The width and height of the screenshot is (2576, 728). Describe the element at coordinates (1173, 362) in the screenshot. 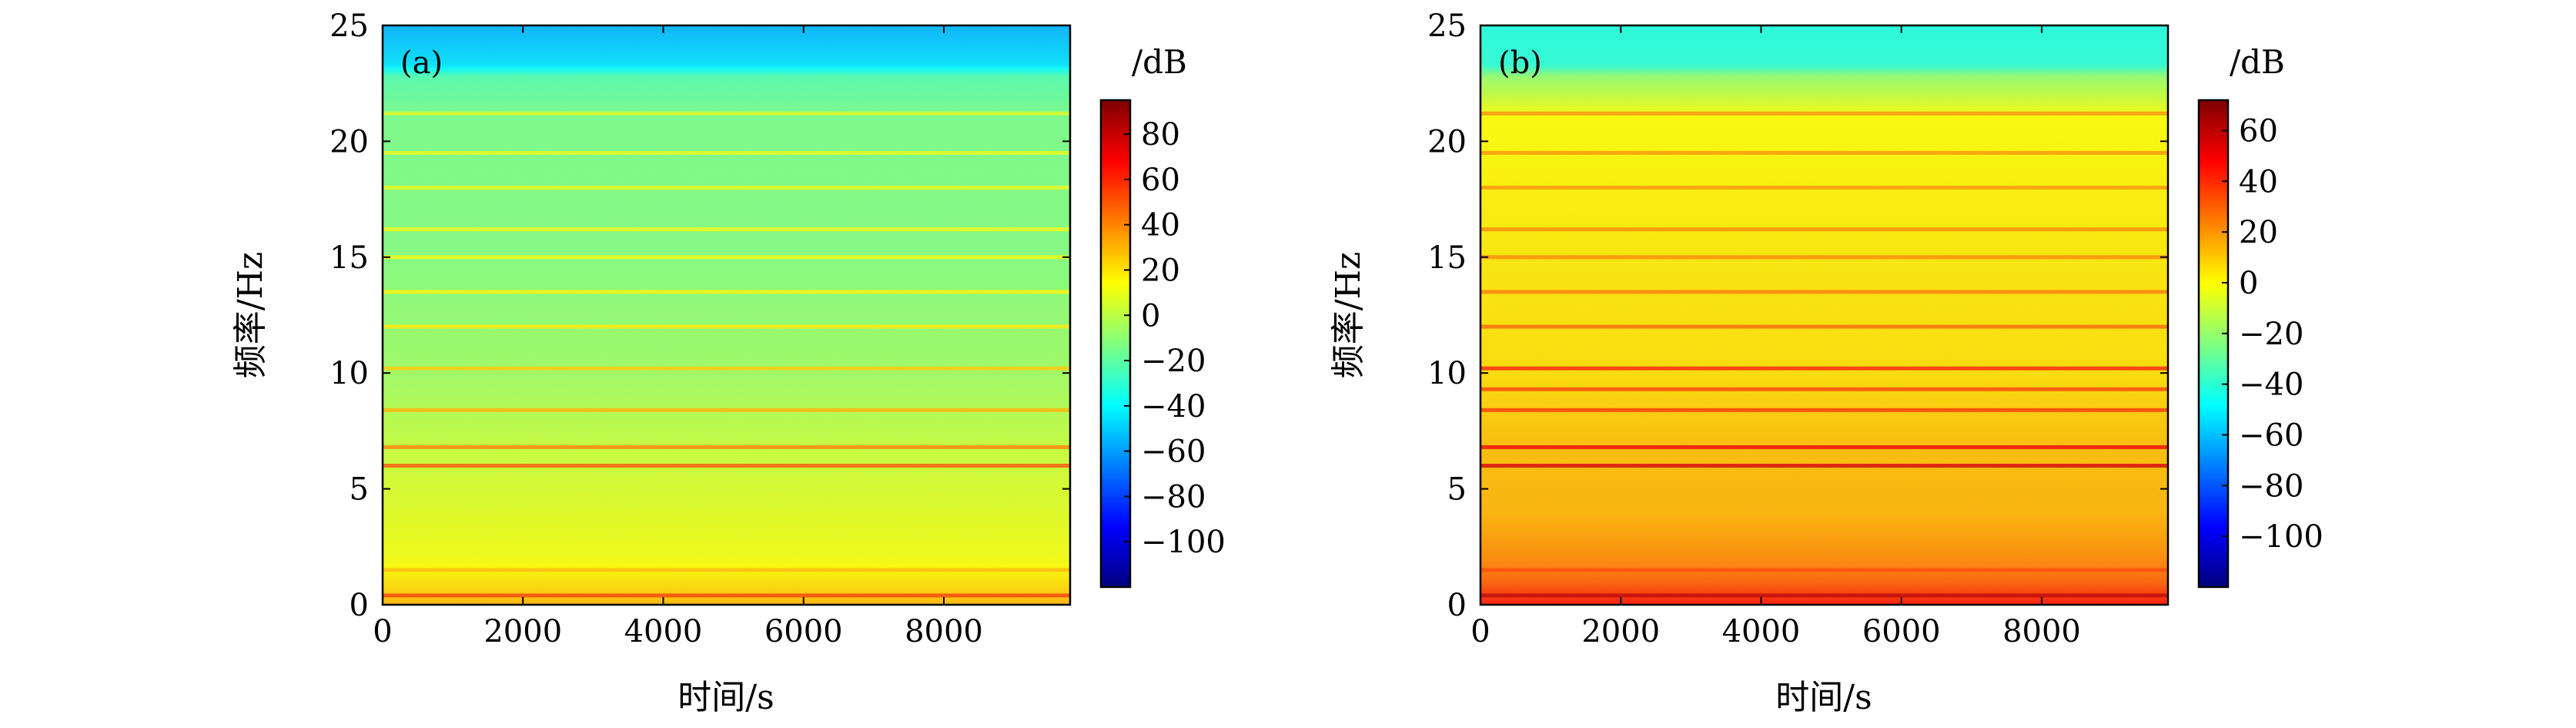

I see `colorbar-tick-label: −20` at that location.